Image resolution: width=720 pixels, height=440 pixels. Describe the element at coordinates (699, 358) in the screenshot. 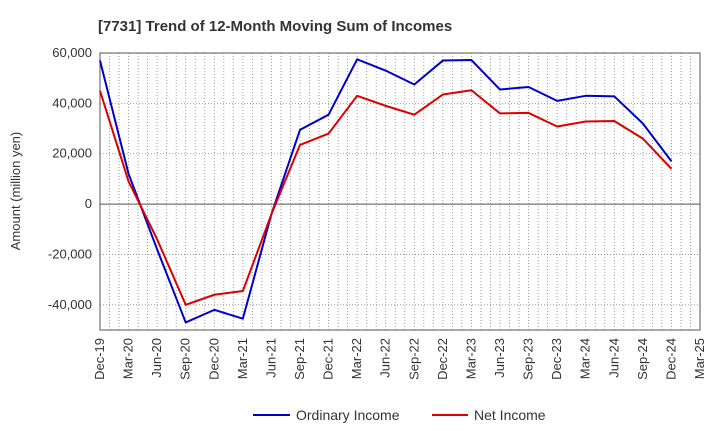

I see `x-tick-label: Mar-25` at that location.